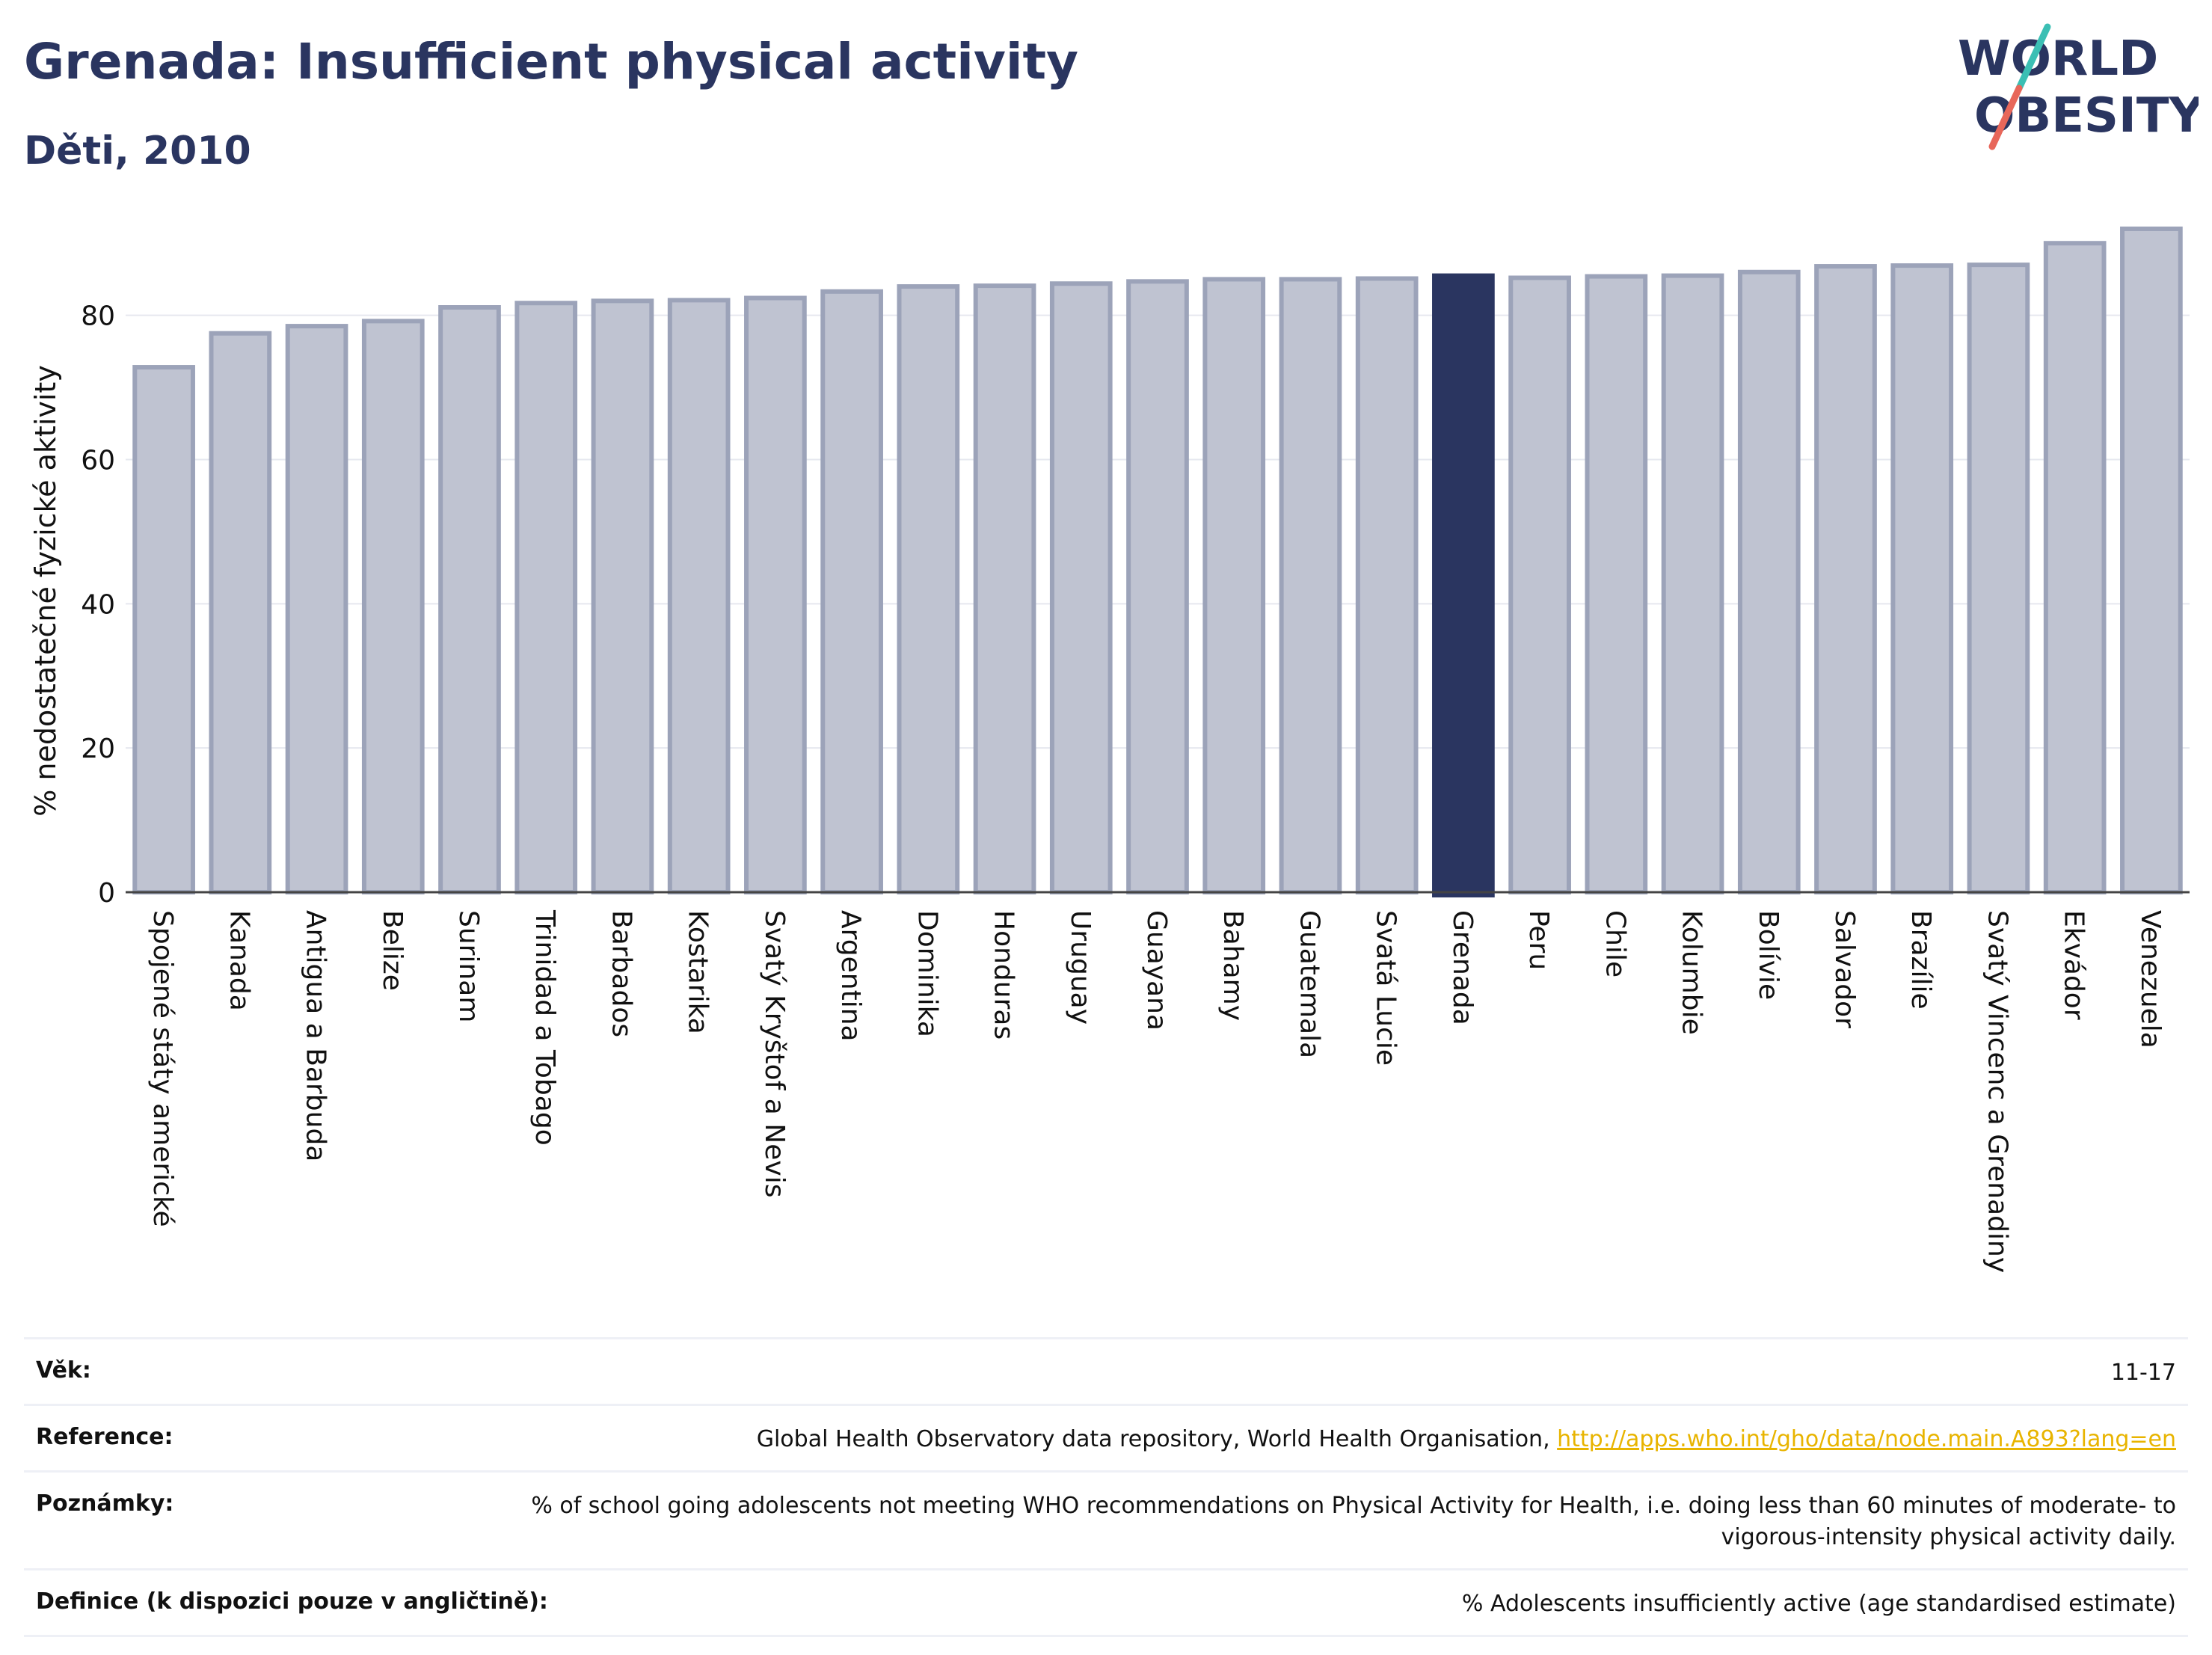 The width and height of the screenshot is (2212, 1655). What do you see at coordinates (1997, 1091) in the screenshot?
I see `x-tick-label: Svatý Vincenc a Grenadiny` at bounding box center [1997, 1091].